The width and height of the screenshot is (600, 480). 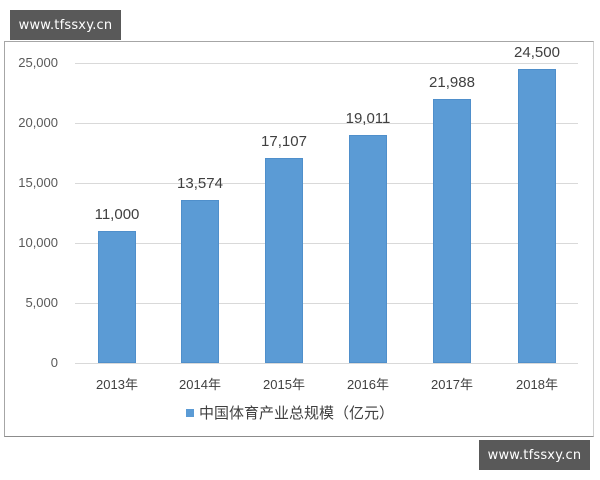 I want to click on y-axis-tick-label: 5,000, so click(x=41, y=302).